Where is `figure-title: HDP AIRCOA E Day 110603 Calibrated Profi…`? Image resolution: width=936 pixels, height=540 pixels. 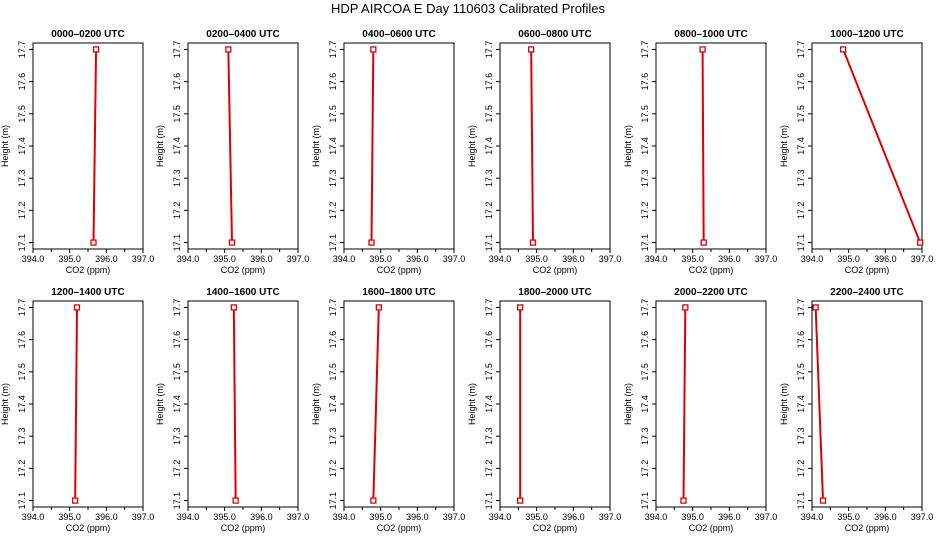 figure-title: HDP AIRCOA E Day 110603 Calibrated Profi… is located at coordinates (468, 8).